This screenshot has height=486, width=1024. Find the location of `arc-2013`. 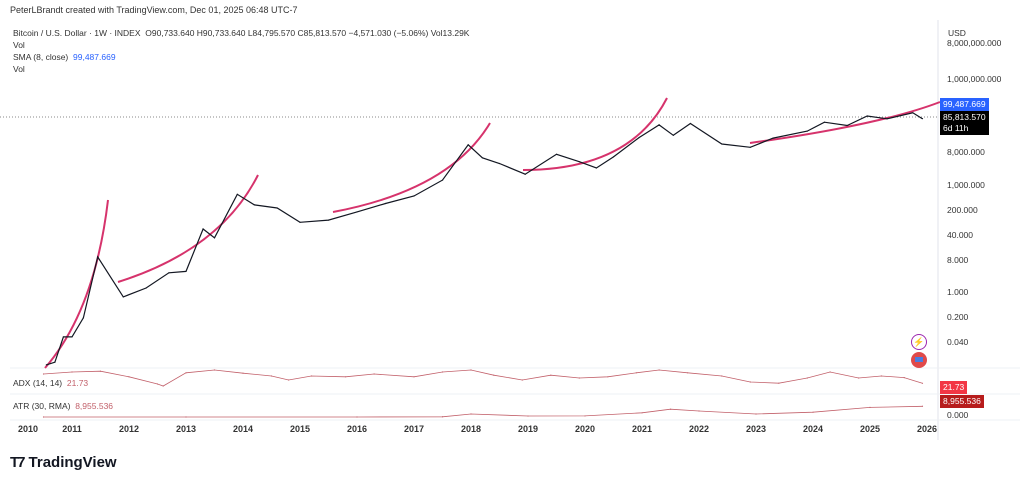

arc-2013 is located at coordinates (188, 228).